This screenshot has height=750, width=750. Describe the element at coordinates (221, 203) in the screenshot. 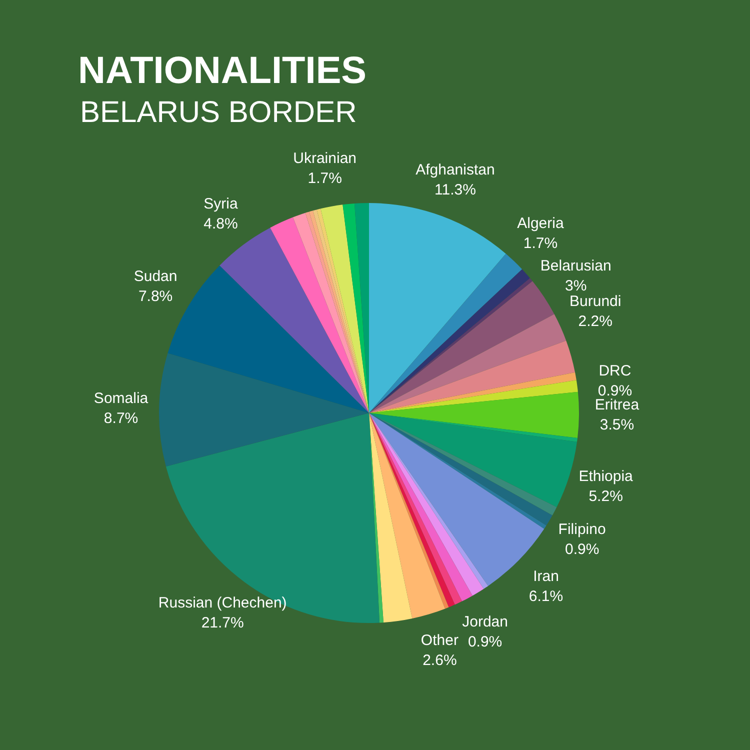

I see `slice-label: Syria` at that location.